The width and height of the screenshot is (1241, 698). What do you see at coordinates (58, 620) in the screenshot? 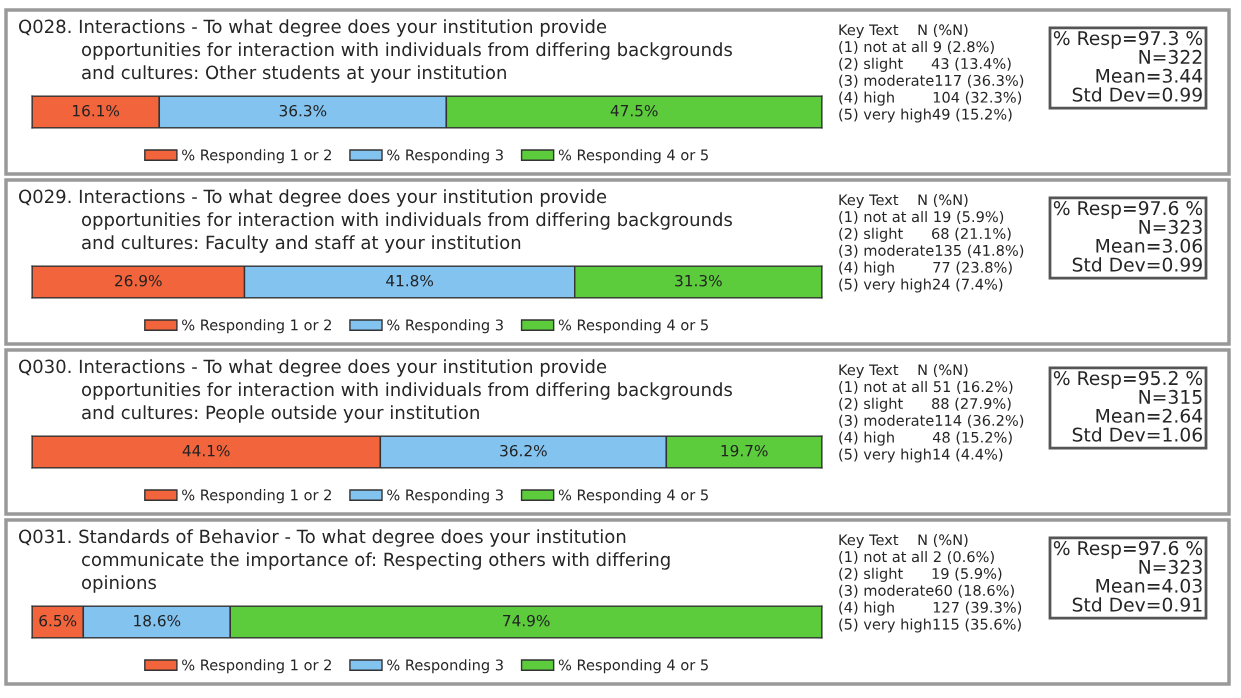
I see `data-label: 6.5%` at bounding box center [58, 620].